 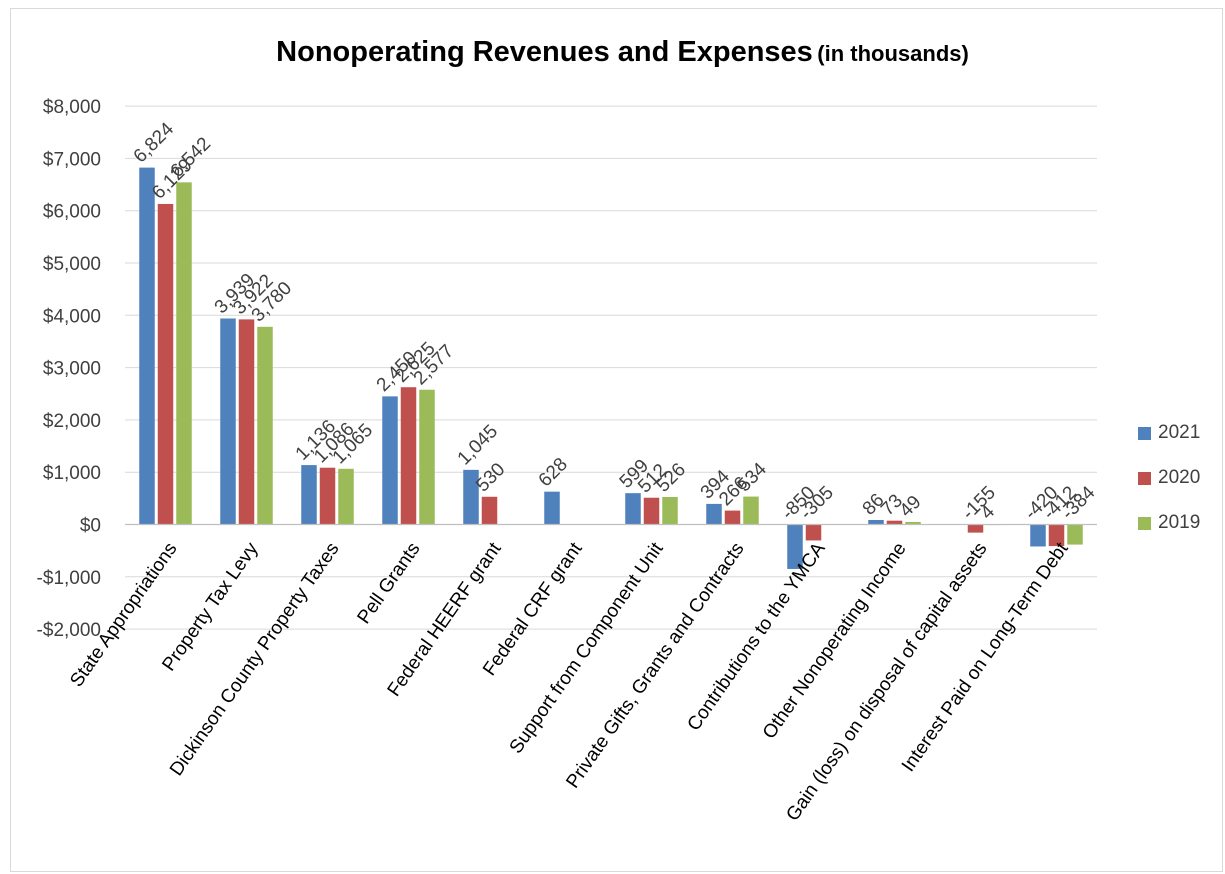 I want to click on legend-label-2019: 2019, so click(x=1179, y=522).